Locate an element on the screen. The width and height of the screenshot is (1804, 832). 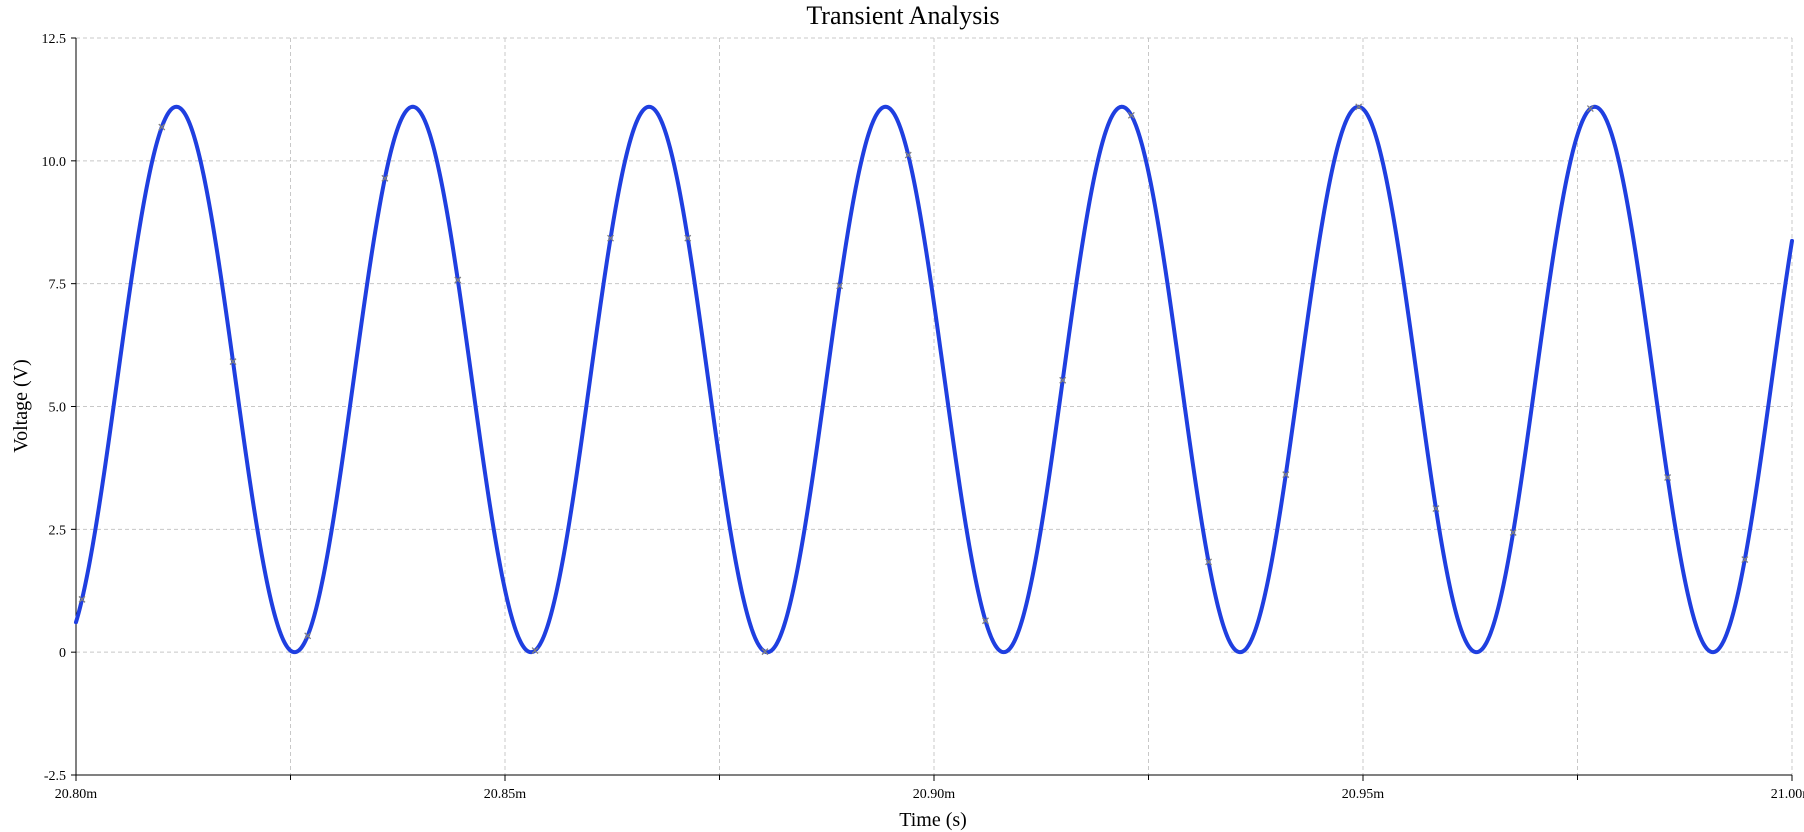
y-tick-label: 2.5 is located at coordinates (58, 530).